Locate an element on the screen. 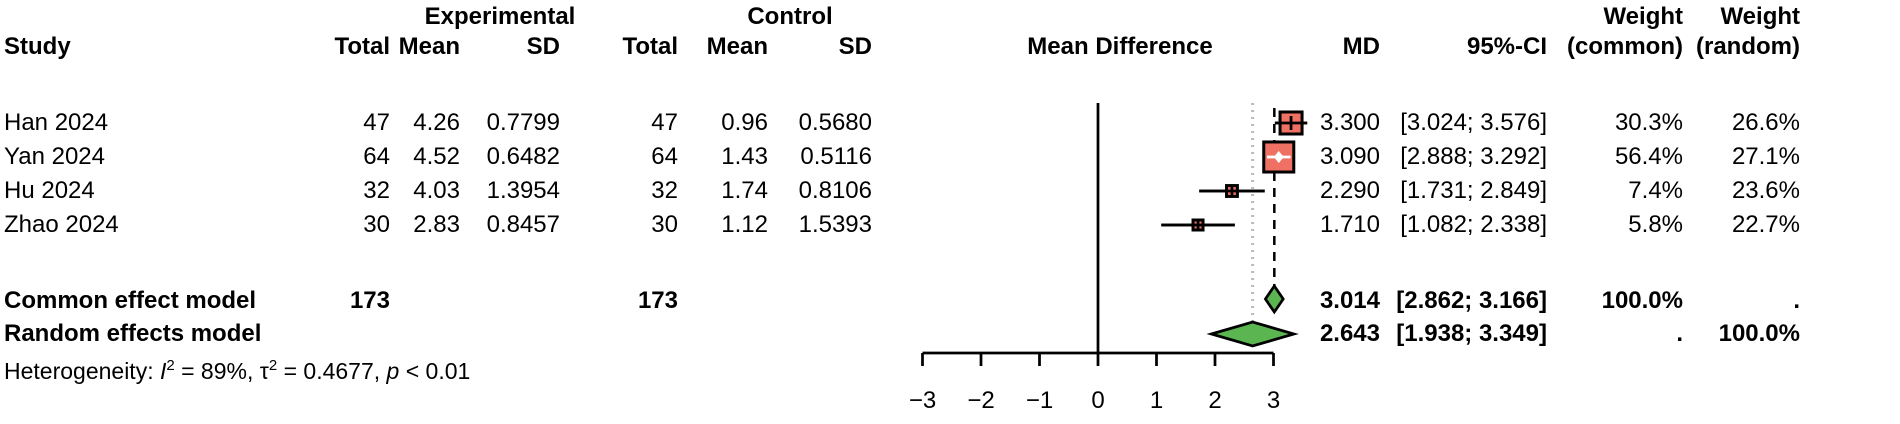 This screenshot has width=1900, height=424. study-label: Hu 2024 is located at coordinates (49, 190).